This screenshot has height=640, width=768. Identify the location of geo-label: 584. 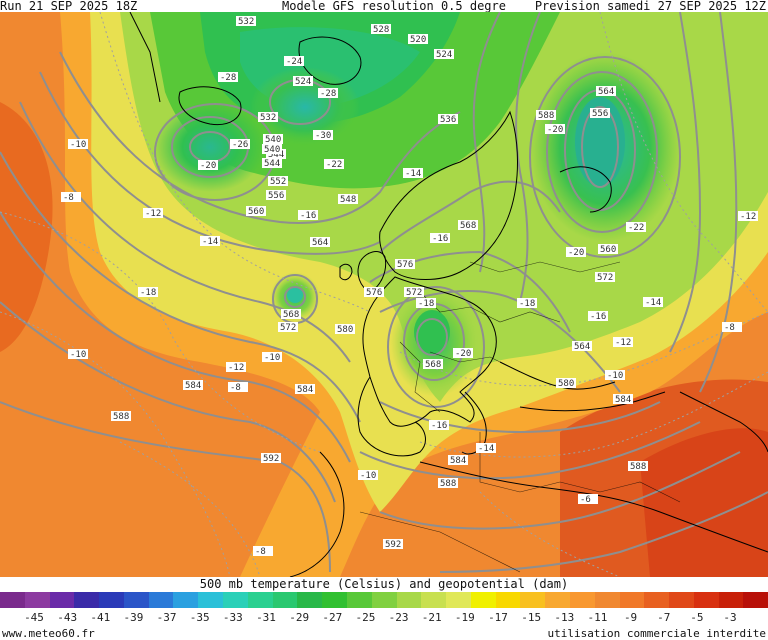
(458, 460).